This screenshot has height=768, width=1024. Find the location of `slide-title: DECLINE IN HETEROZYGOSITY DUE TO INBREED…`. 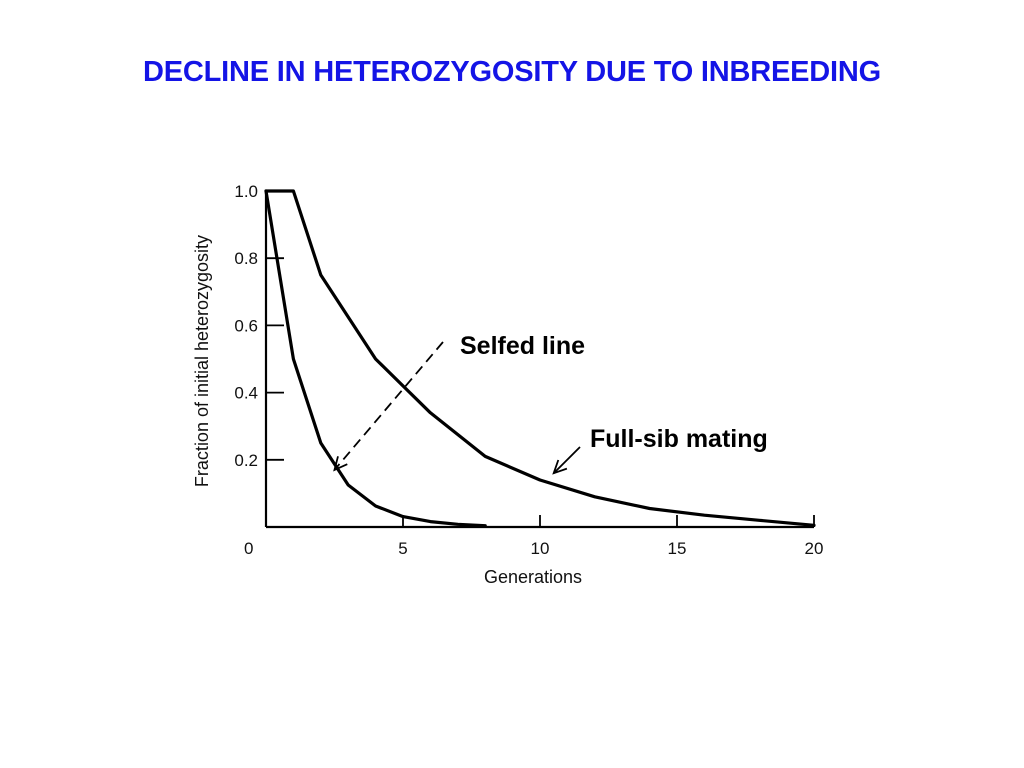

slide-title: DECLINE IN HETEROZYGOSITY DUE TO INBREED… is located at coordinates (512, 72).